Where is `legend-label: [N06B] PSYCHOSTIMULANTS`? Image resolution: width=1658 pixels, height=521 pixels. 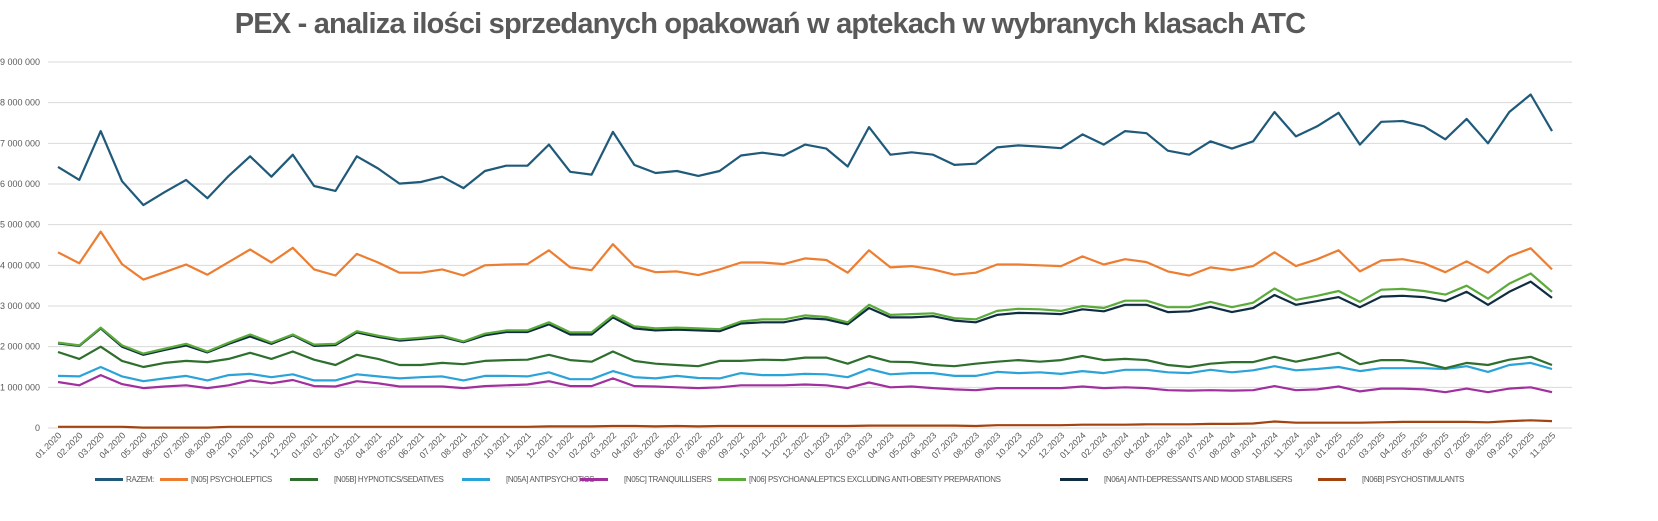 legend-label: [N06B] PSYCHOSTIMULANTS is located at coordinates (1413, 479).